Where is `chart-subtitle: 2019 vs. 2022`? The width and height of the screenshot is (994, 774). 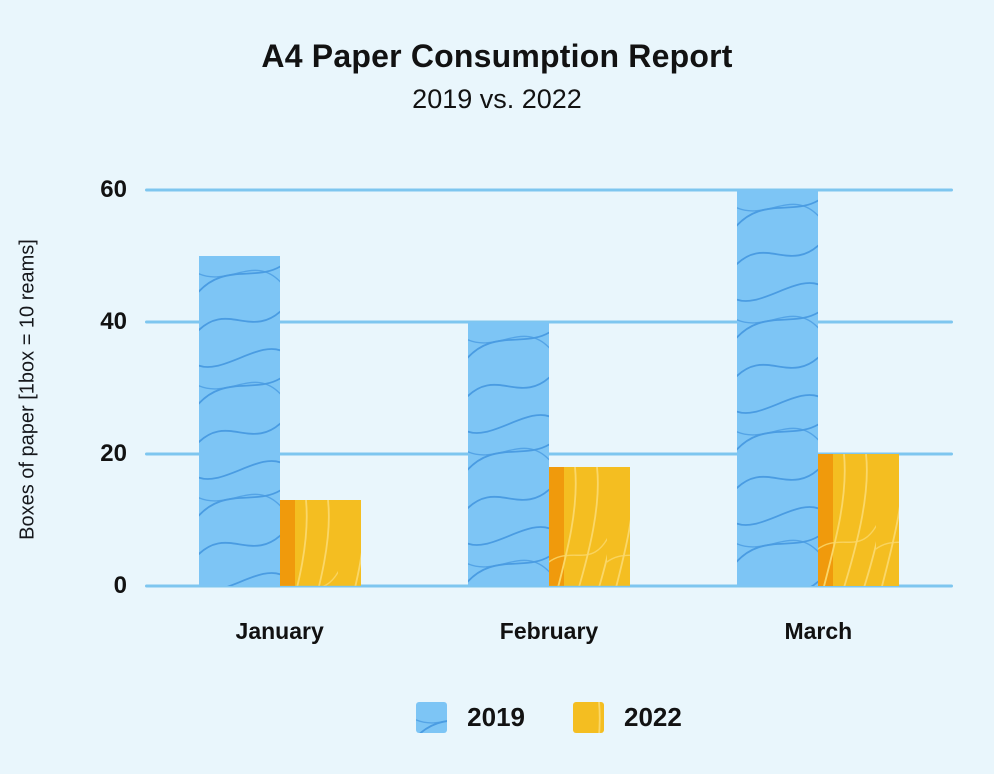
chart-subtitle: 2019 vs. 2022 is located at coordinates (497, 99).